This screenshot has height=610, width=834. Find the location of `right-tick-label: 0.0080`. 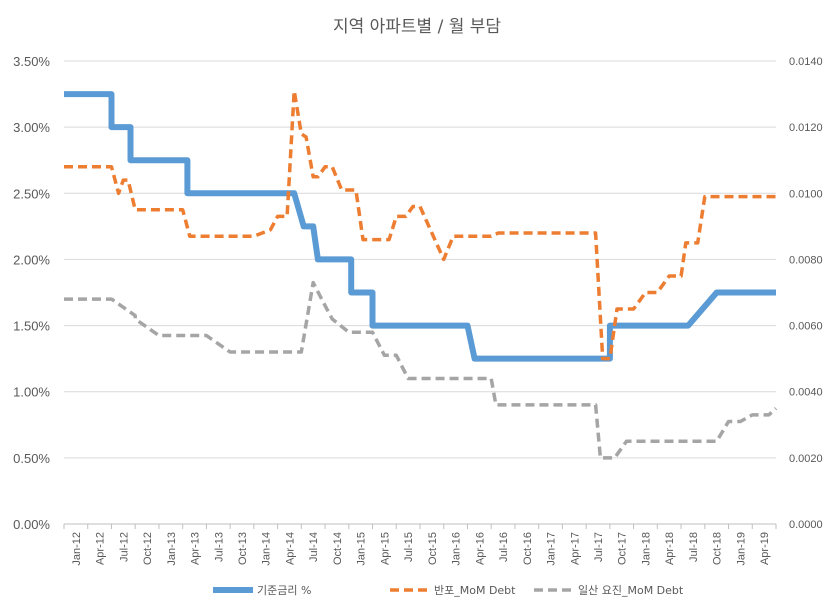

right-tick-label: 0.0080 is located at coordinates (806, 260).